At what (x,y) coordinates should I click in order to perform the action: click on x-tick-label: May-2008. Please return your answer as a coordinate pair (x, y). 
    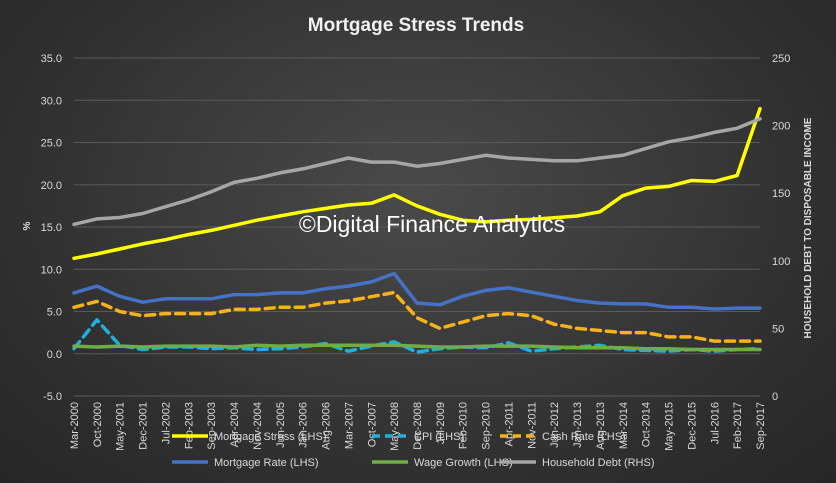
    Looking at the image, I should click on (395, 426).